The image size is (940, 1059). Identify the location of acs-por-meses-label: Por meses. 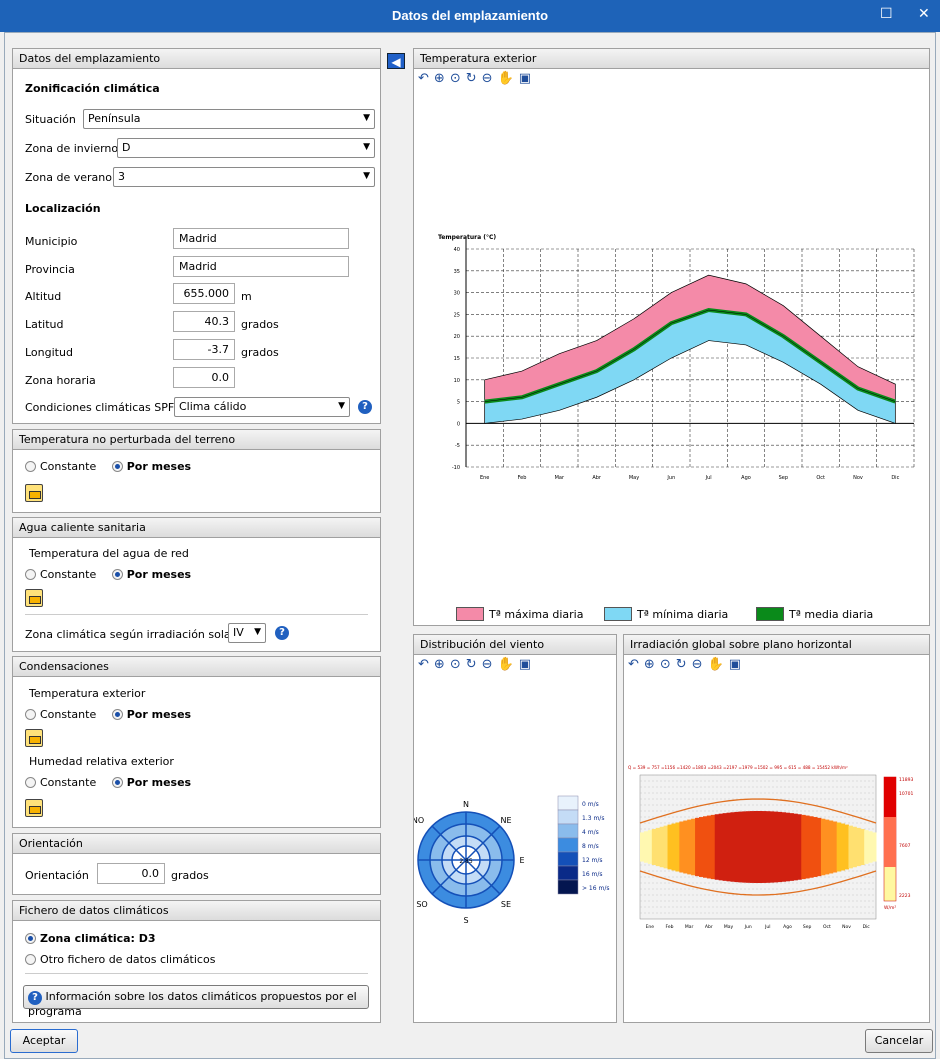
(159, 574).